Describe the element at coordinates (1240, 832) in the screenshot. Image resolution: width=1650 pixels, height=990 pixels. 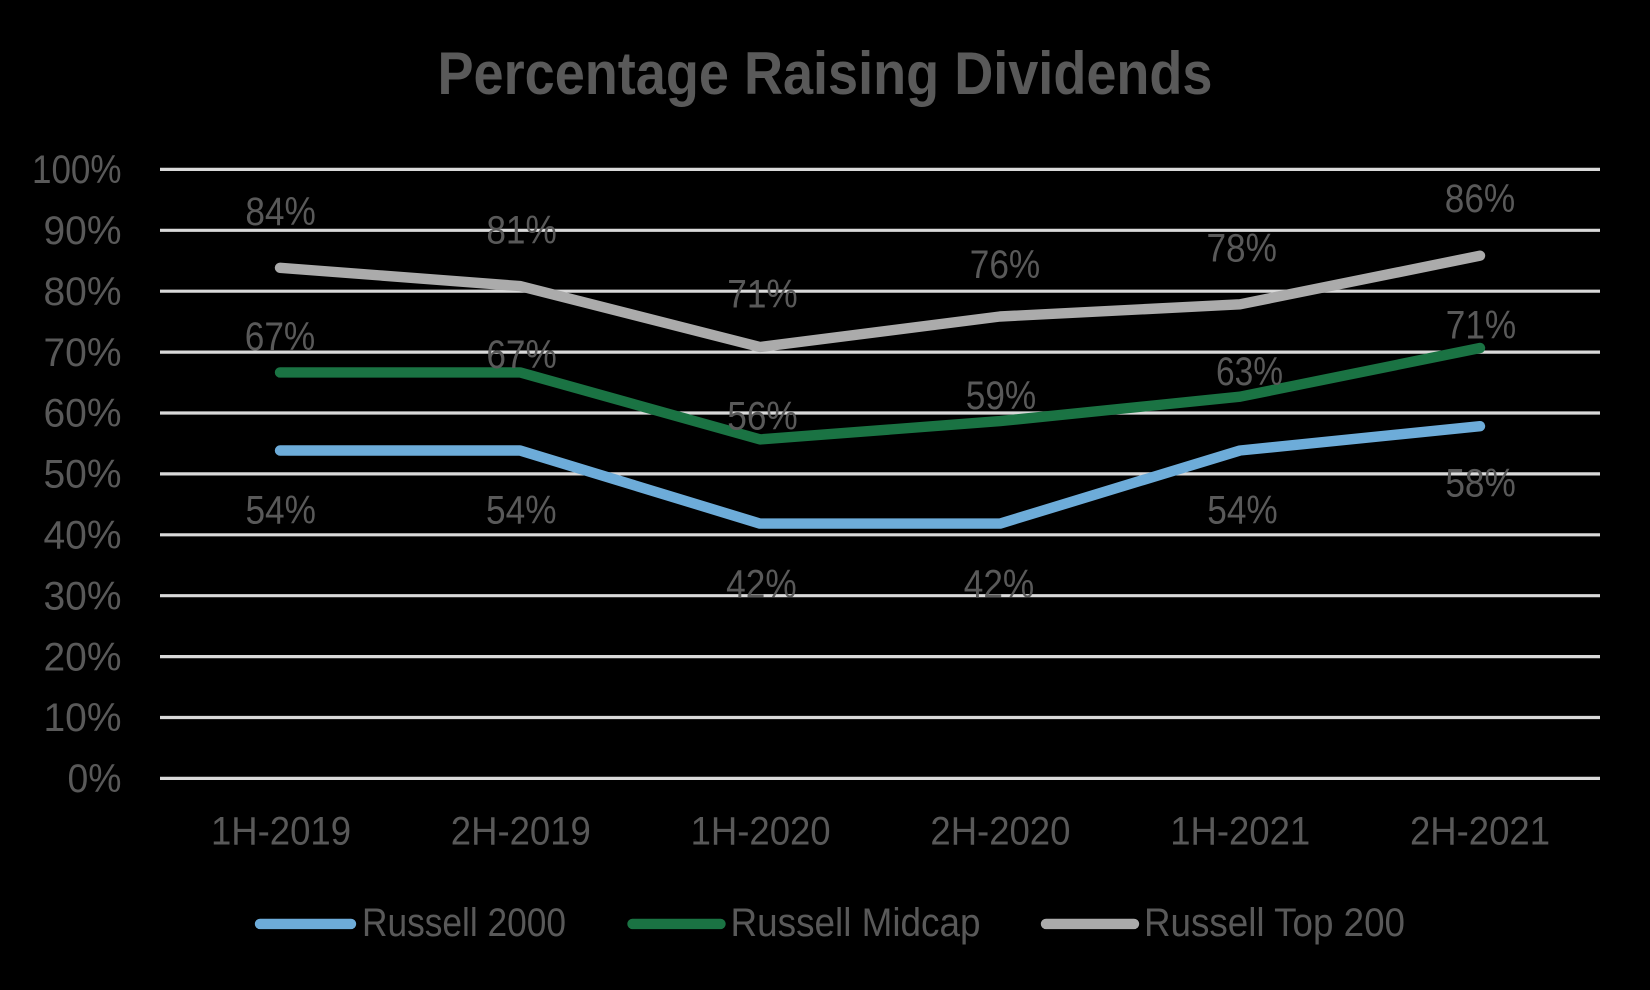
I see `svg-text: 1H-2021` at that location.